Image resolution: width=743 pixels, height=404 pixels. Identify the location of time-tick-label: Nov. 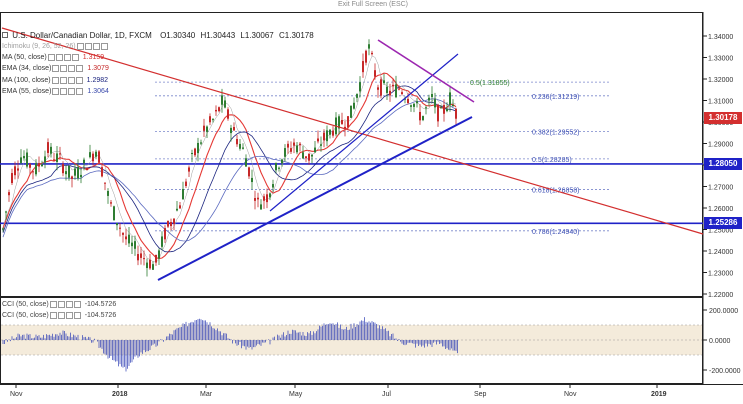
(570, 394).